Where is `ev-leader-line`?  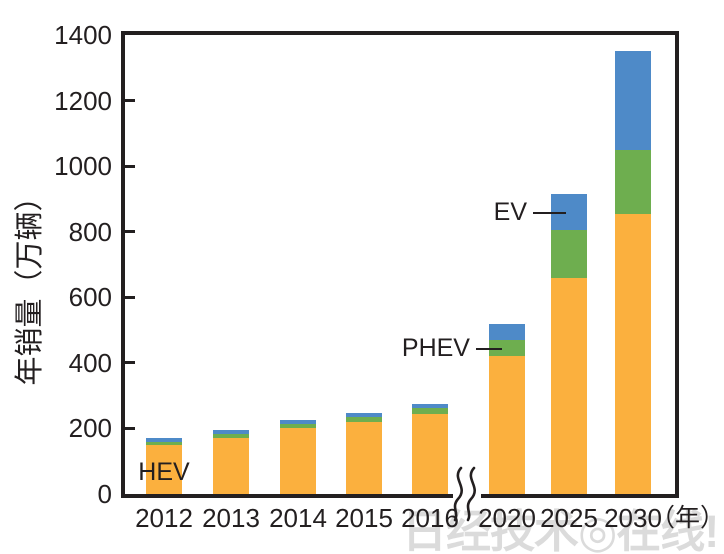 ev-leader-line is located at coordinates (549, 213).